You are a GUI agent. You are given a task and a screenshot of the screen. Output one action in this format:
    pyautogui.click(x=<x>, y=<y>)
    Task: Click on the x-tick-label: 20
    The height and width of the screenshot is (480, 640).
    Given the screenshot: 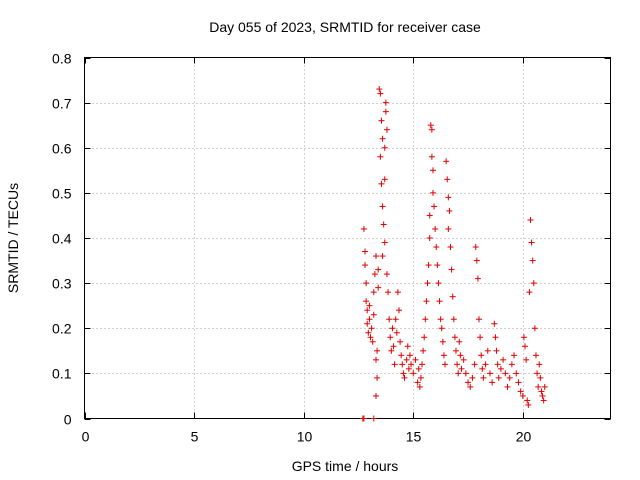 What is the action you would take?
    pyautogui.click(x=524, y=437)
    